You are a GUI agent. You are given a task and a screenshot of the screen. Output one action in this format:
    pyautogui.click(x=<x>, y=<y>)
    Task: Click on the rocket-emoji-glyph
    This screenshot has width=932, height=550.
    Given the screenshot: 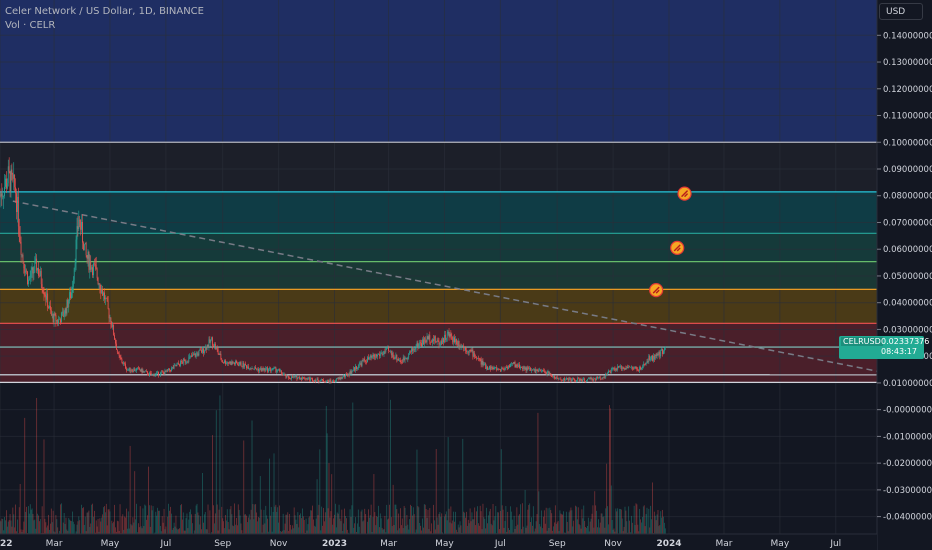 What is the action you would take?
    pyautogui.click(x=656, y=290)
    